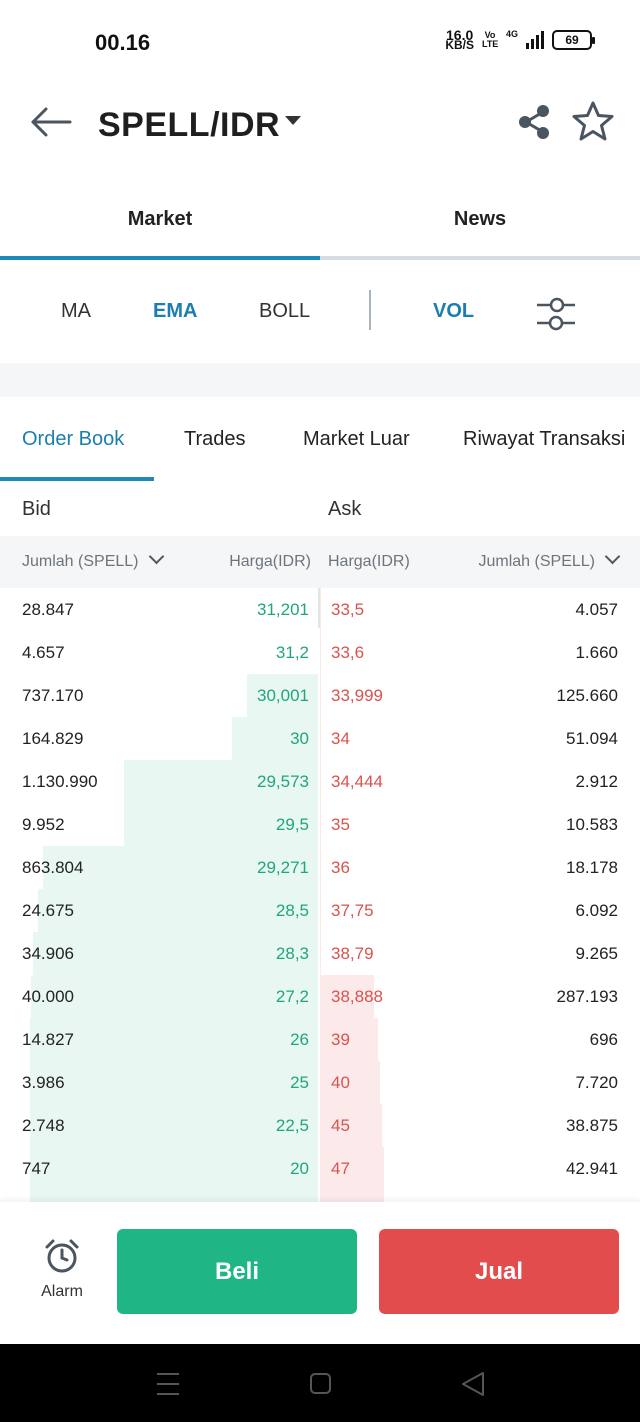 The height and width of the screenshot is (1422, 640). I want to click on bid-price: 29,5, so click(292, 824).